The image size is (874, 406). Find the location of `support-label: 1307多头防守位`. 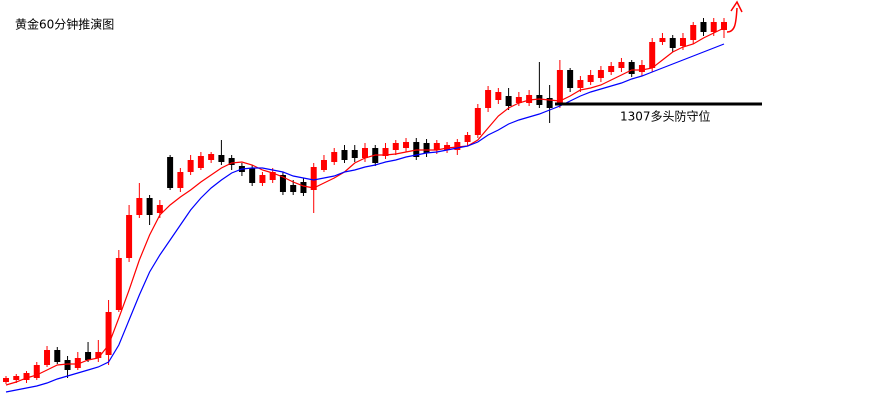

support-label: 1307多头防守位 is located at coordinates (665, 116).